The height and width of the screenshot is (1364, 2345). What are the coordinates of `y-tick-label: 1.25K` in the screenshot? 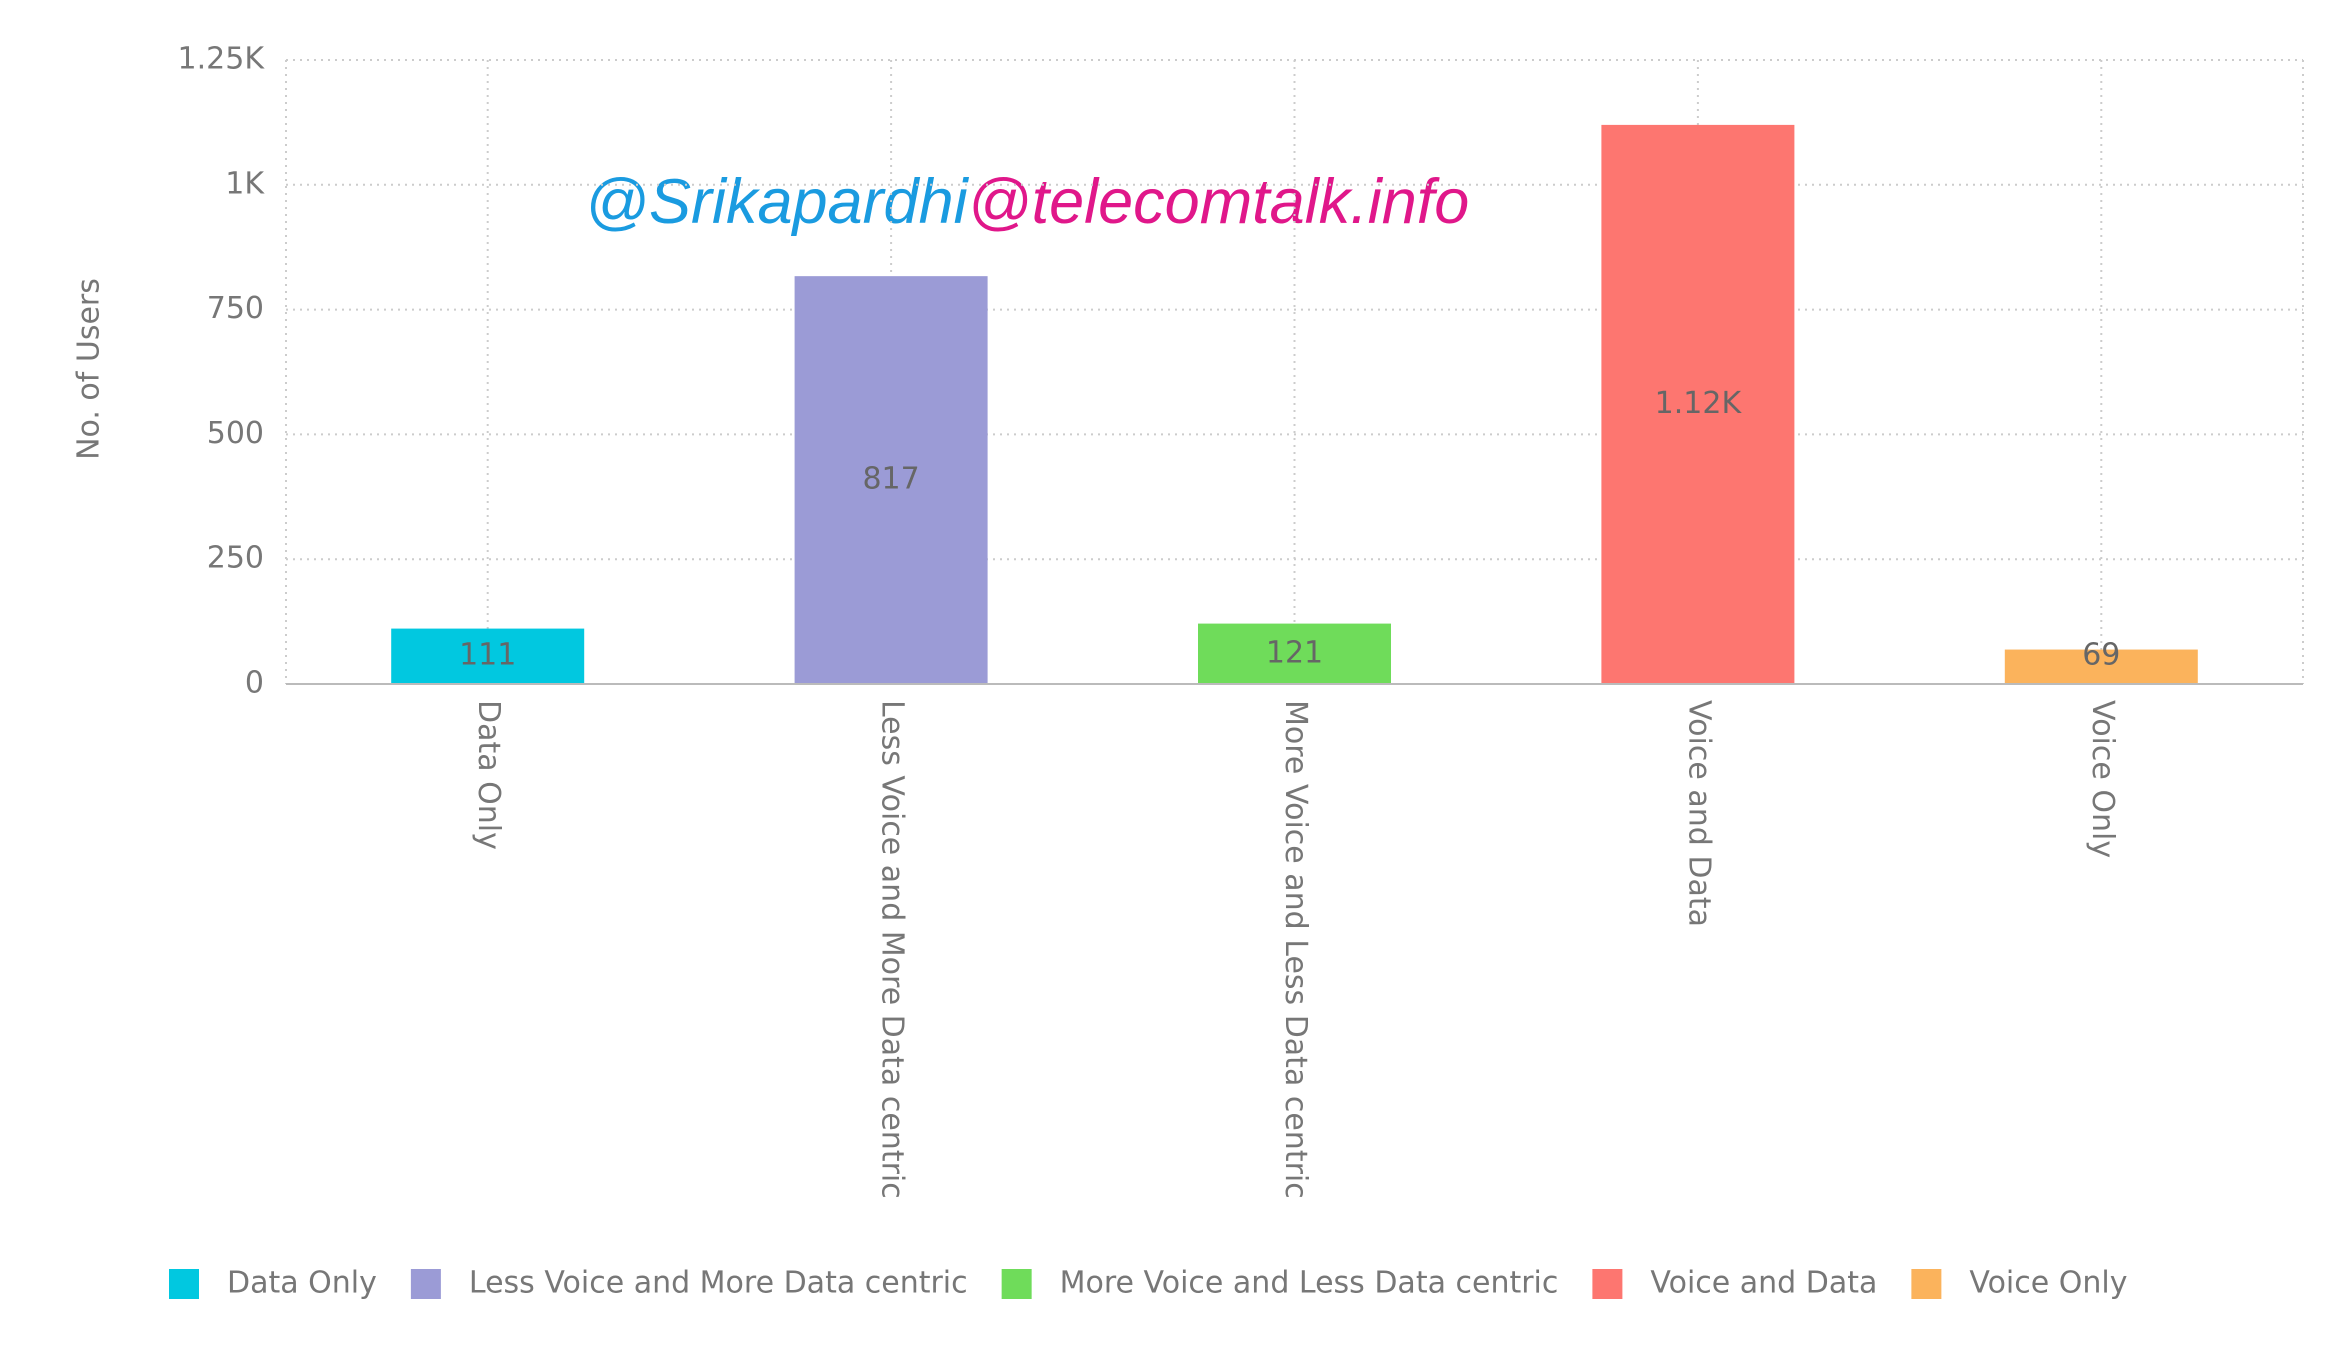 It's located at (222, 59).